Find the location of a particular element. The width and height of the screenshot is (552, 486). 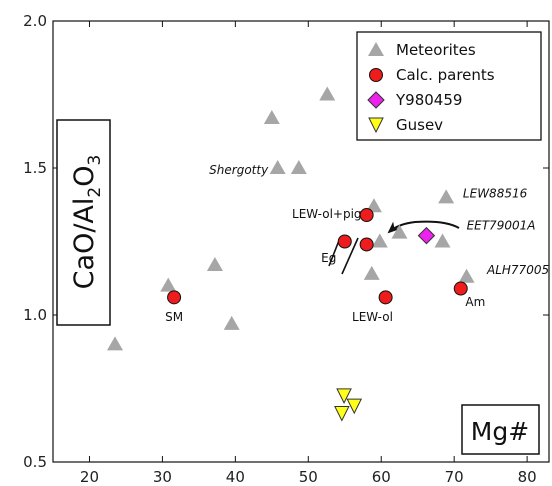

x-tick-label: 20 is located at coordinates (89, 477).